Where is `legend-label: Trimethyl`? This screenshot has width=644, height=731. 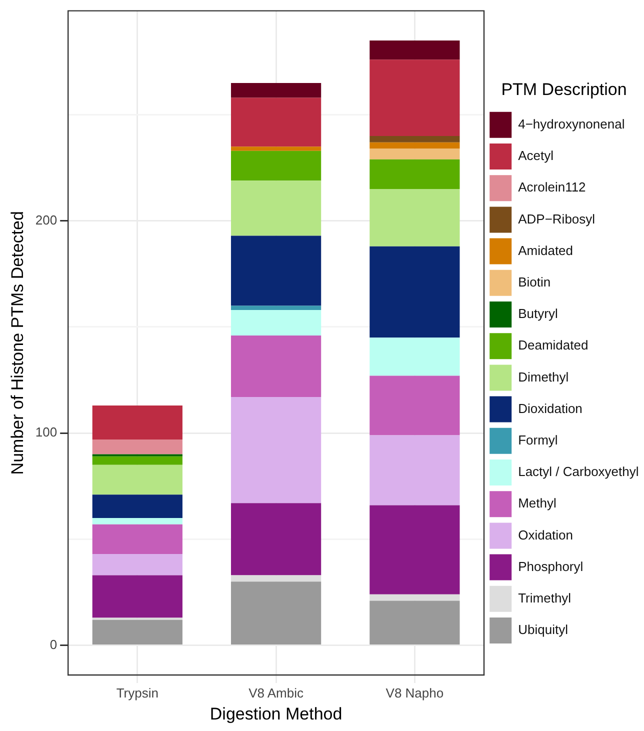
legend-label: Trimethyl is located at coordinates (545, 598).